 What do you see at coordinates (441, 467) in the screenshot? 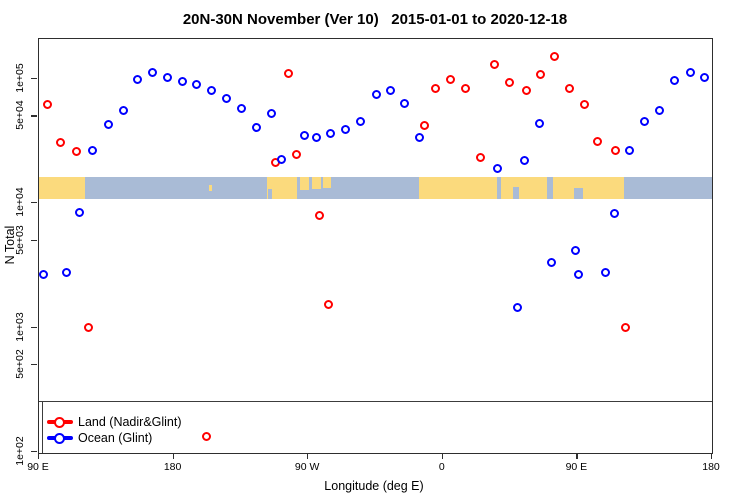
I see `x-axis-tick-label: 0` at bounding box center [441, 467].